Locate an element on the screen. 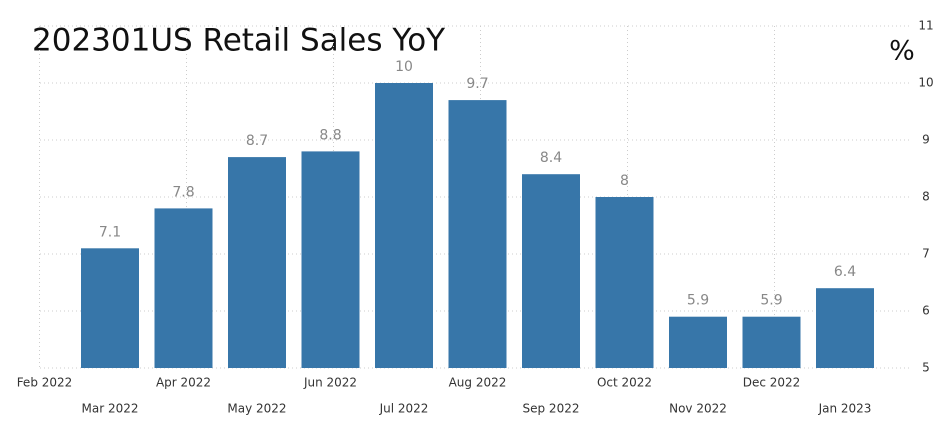 The width and height of the screenshot is (945, 426). x-tick-label: Dec 2022 is located at coordinates (772, 383).